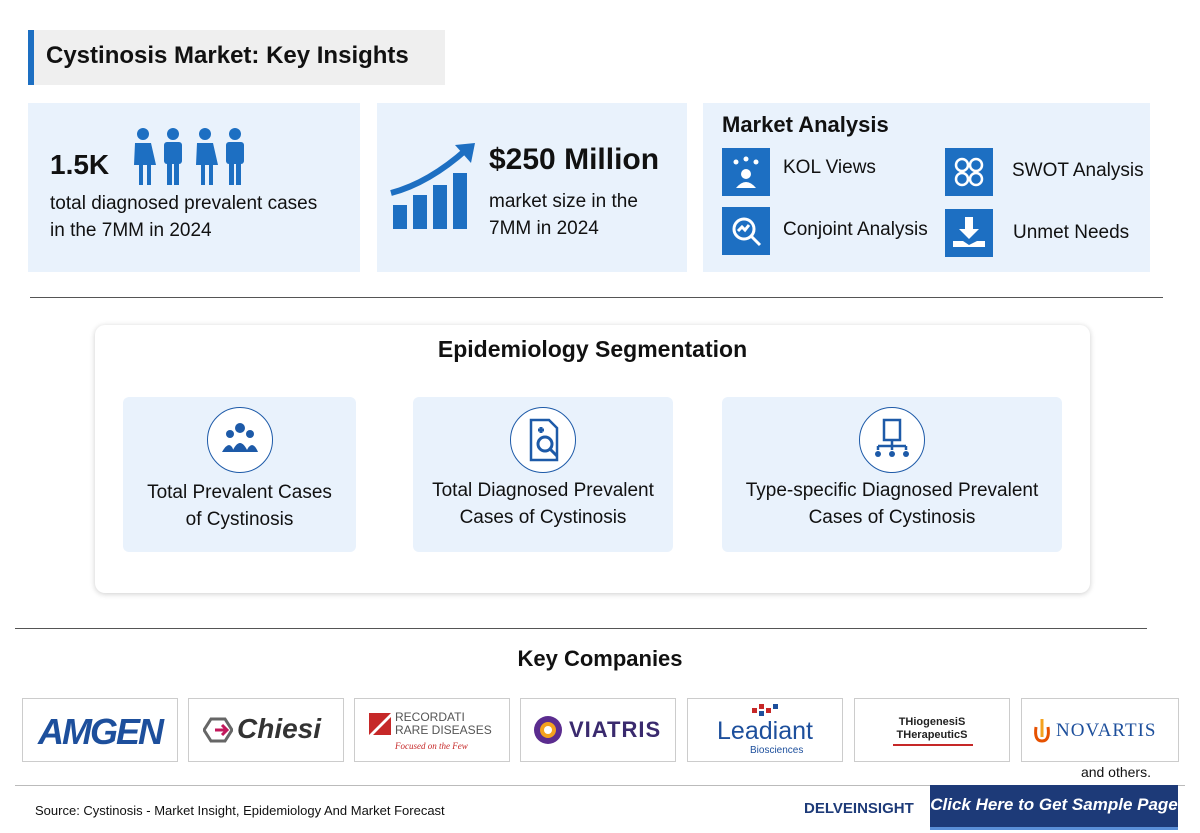  I want to click on logo-text: NOVARTIS, so click(1106, 730).